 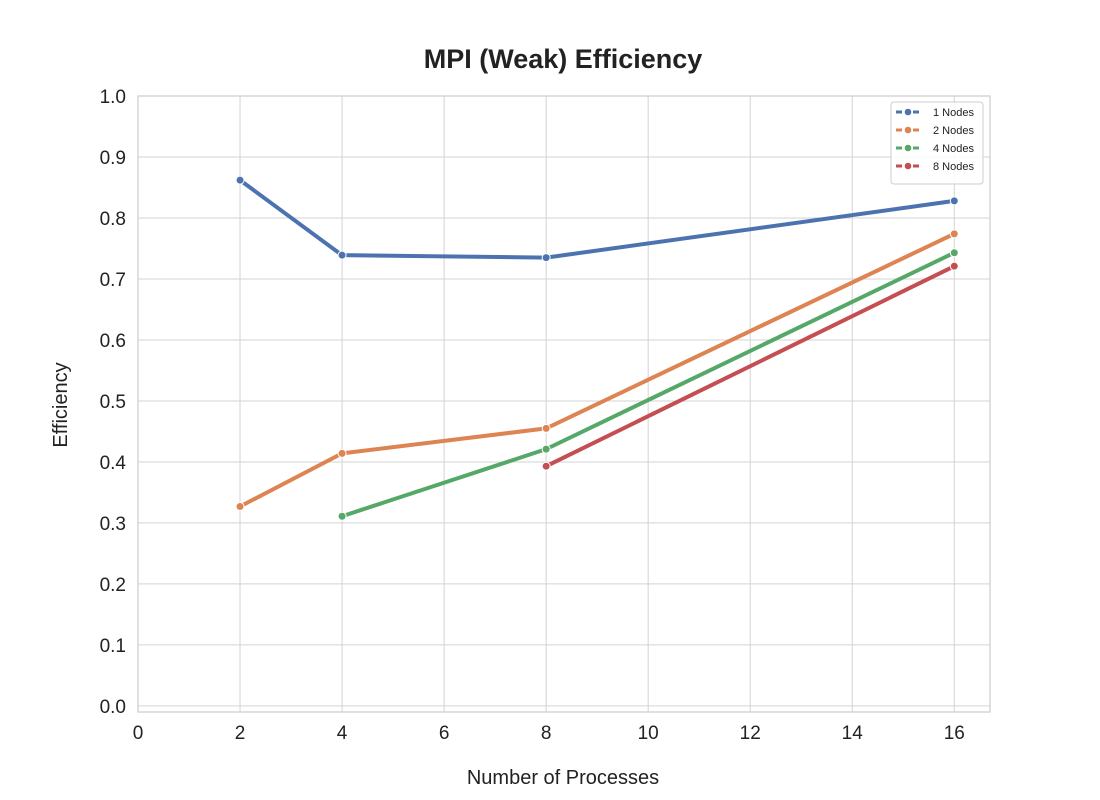 What do you see at coordinates (113, 97) in the screenshot?
I see `y-tick-label: 1.0` at bounding box center [113, 97].